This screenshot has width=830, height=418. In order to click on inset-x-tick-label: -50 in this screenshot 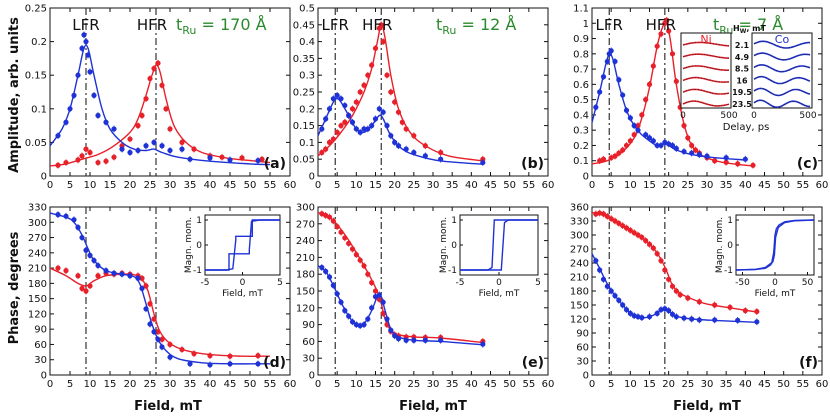, I will do `click(742, 283)`.